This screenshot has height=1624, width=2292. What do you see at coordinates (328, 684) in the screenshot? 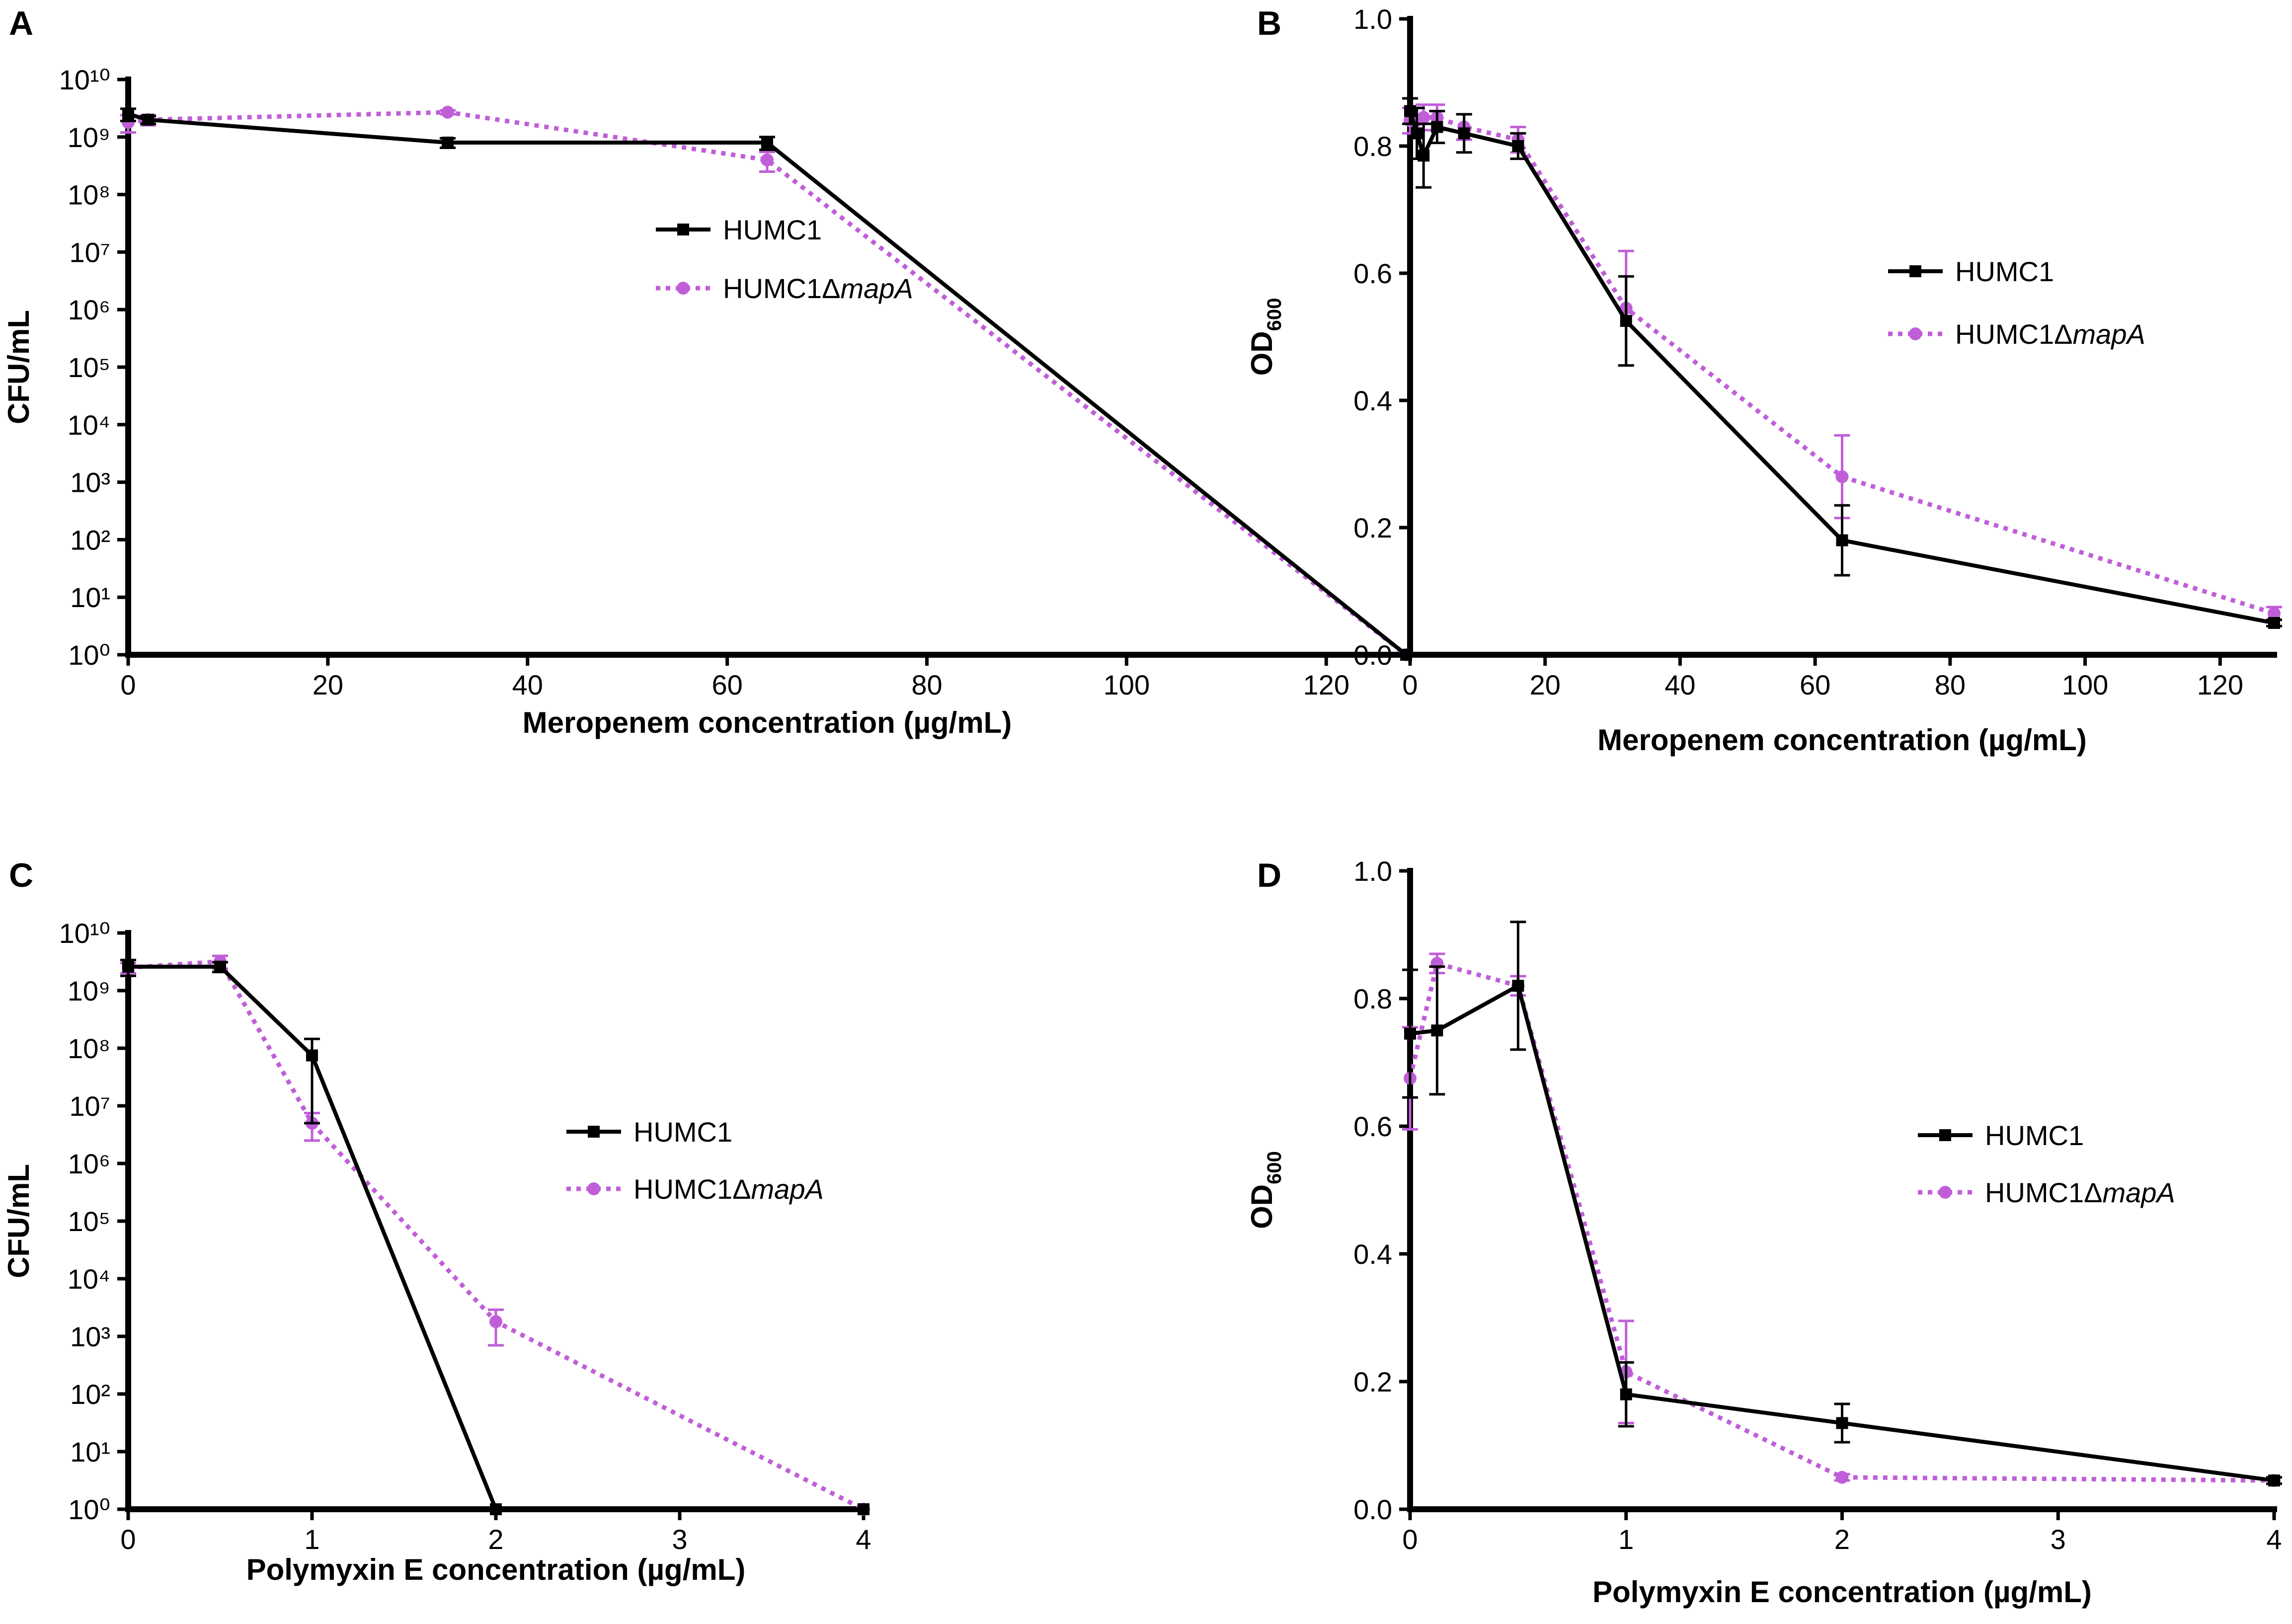
I see `x-tick-label: 20` at bounding box center [328, 684].